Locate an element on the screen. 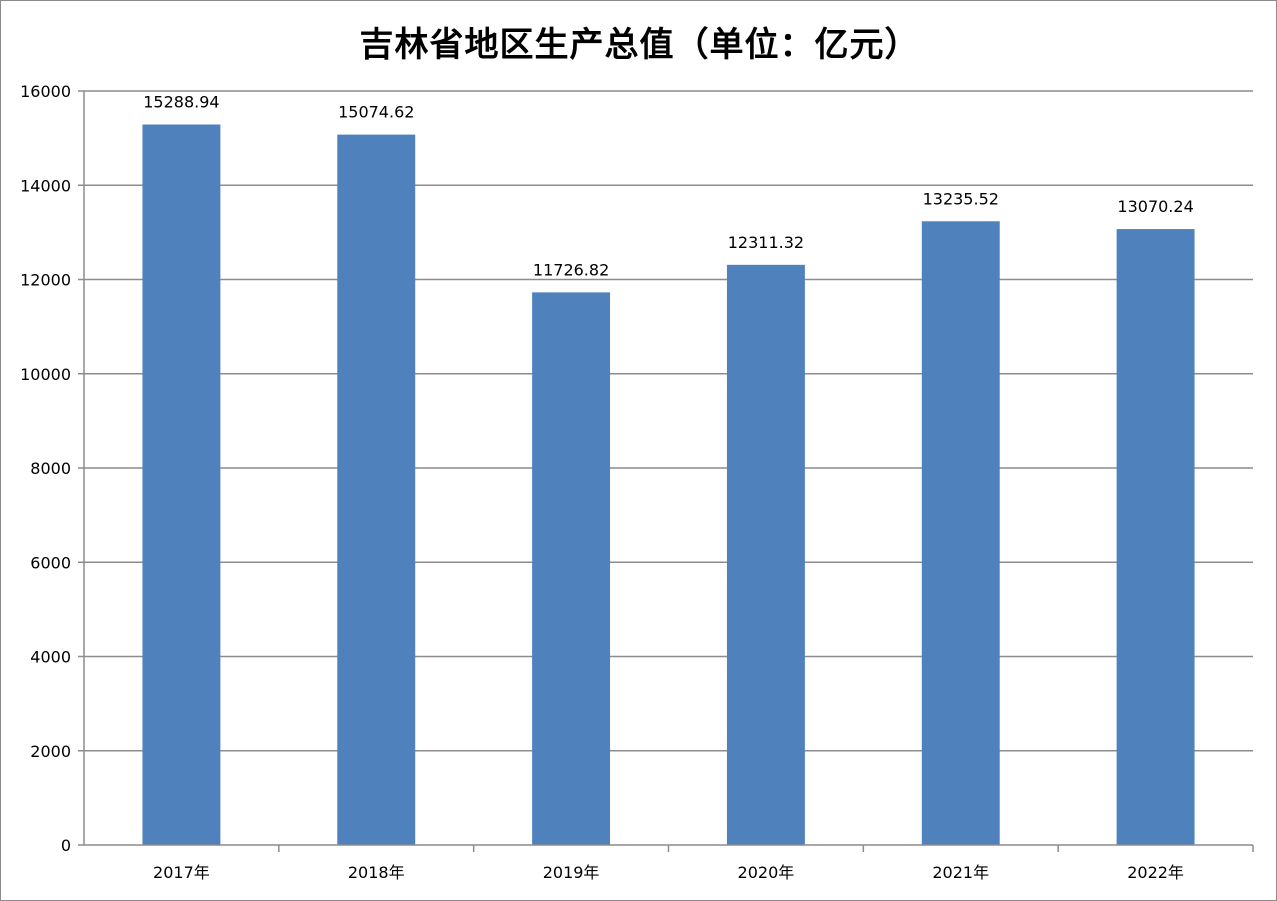 The image size is (1277, 901). x-tick-label: 2021年 is located at coordinates (960, 872).